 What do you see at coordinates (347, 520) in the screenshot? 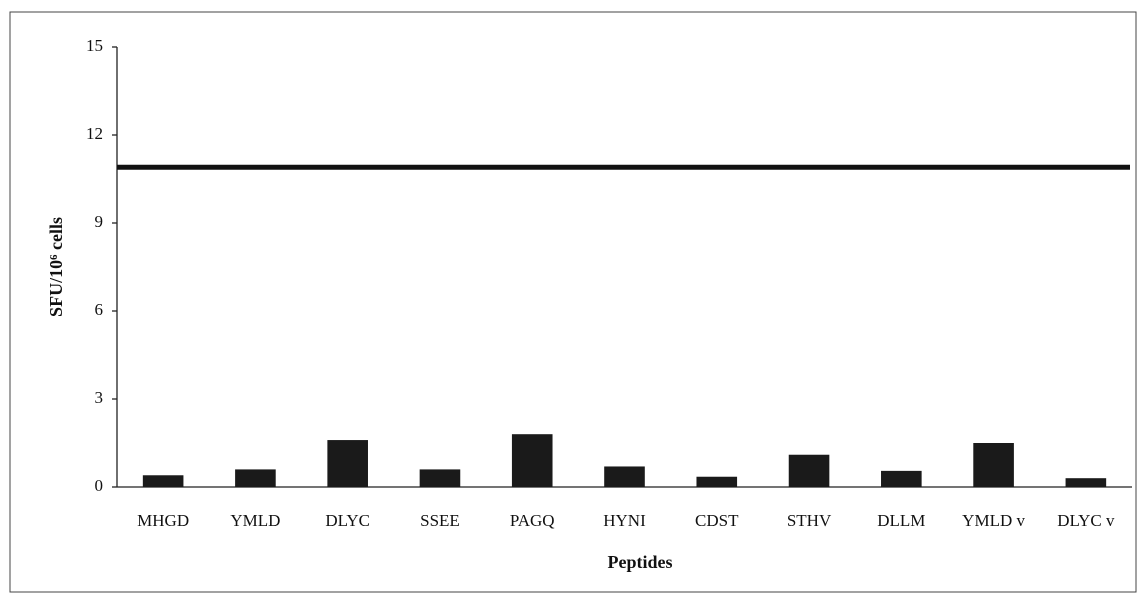
I see `x-tick-label: DLYC` at bounding box center [347, 520].